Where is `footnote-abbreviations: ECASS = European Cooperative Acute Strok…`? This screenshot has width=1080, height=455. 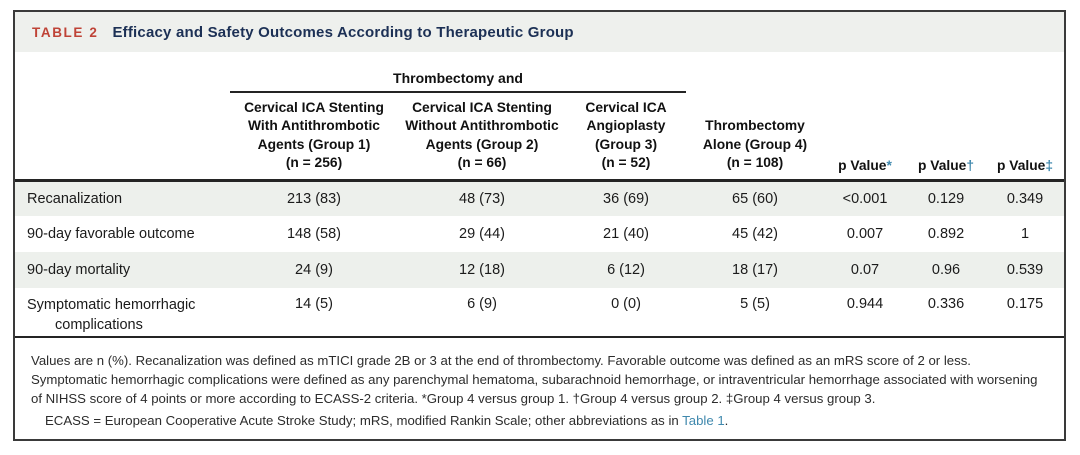 footnote-abbreviations: ECASS = European Cooperative Acute Strok… is located at coordinates (539, 420).